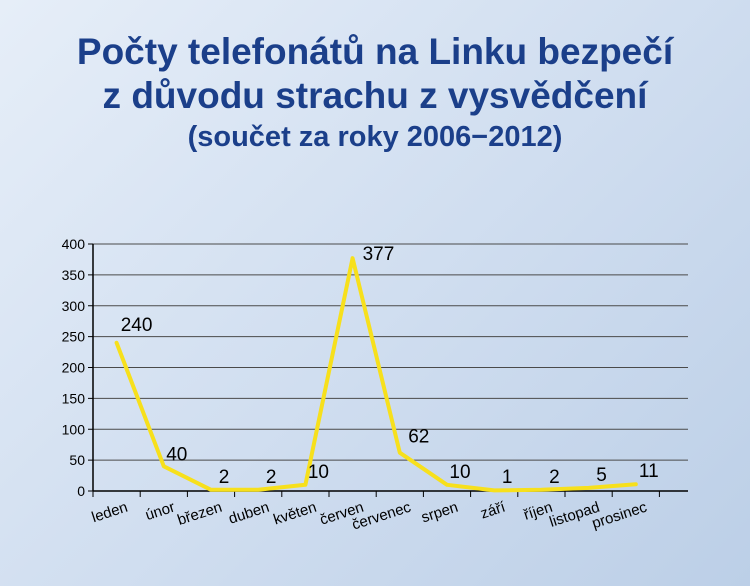 The width and height of the screenshot is (750, 586). Describe the element at coordinates (294, 514) in the screenshot. I see `x-category-label: květen` at that location.